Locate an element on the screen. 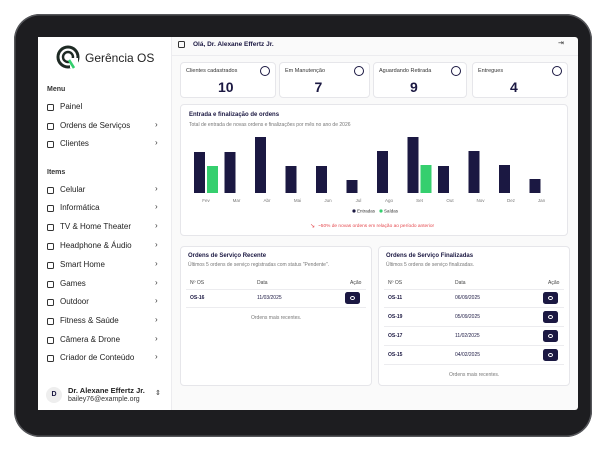  legend-swatch is located at coordinates (381, 211).